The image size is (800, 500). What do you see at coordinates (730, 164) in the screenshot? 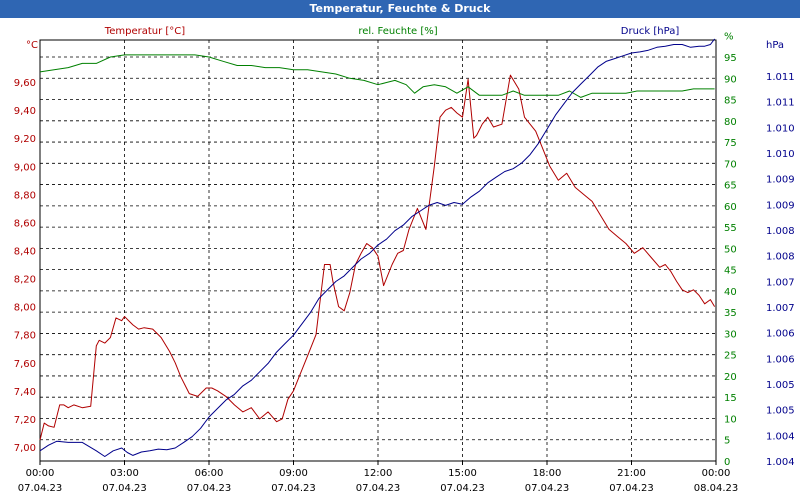
I see `hum-tick-label: 70` at bounding box center [730, 164].